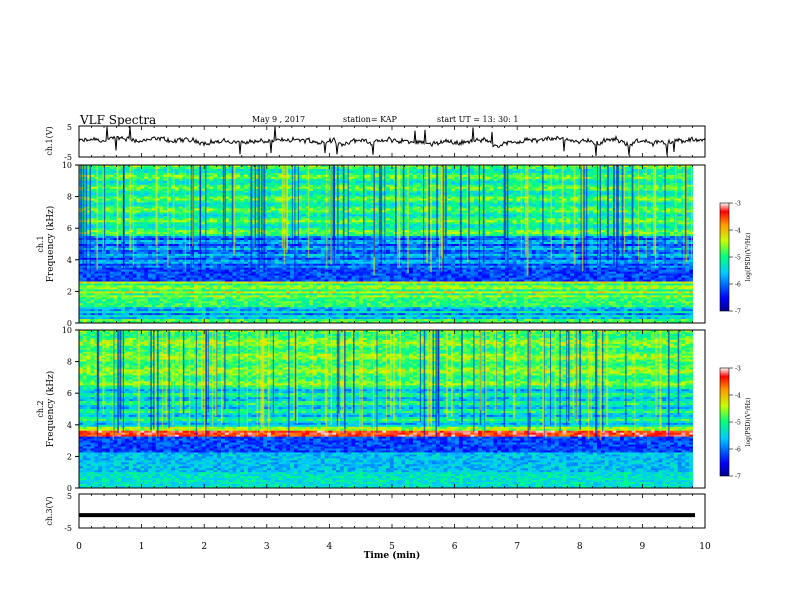 The width and height of the screenshot is (792, 612). Describe the element at coordinates (748, 422) in the screenshot. I see `ch2-colorbar-label: log(PSD)(V²/Hz)` at that location.